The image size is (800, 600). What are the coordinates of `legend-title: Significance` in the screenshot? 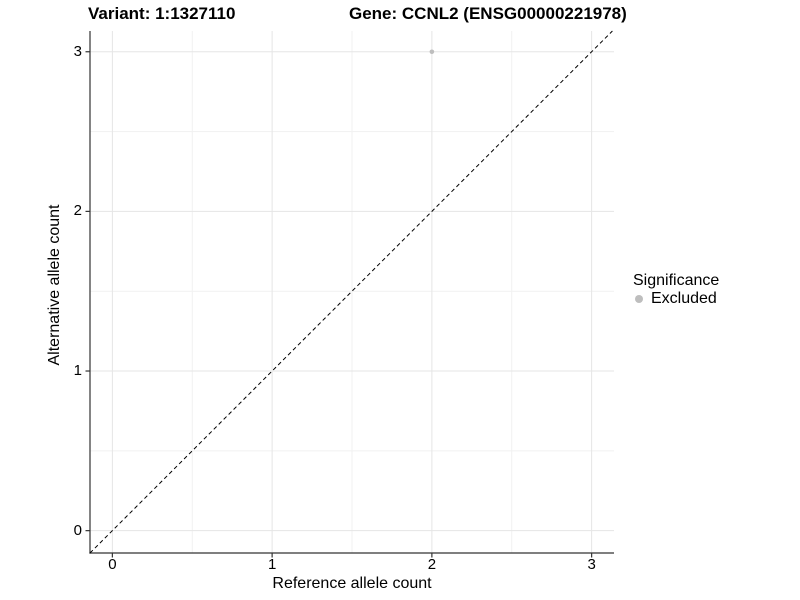 It's located at (676, 280).